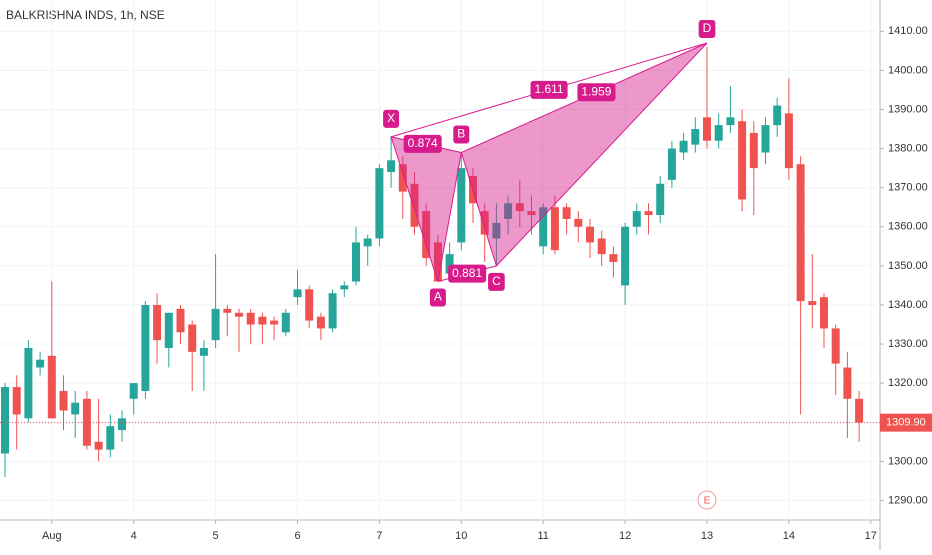  Describe the element at coordinates (908, 109) in the screenshot. I see `y-tick-label: 1390.00` at that location.